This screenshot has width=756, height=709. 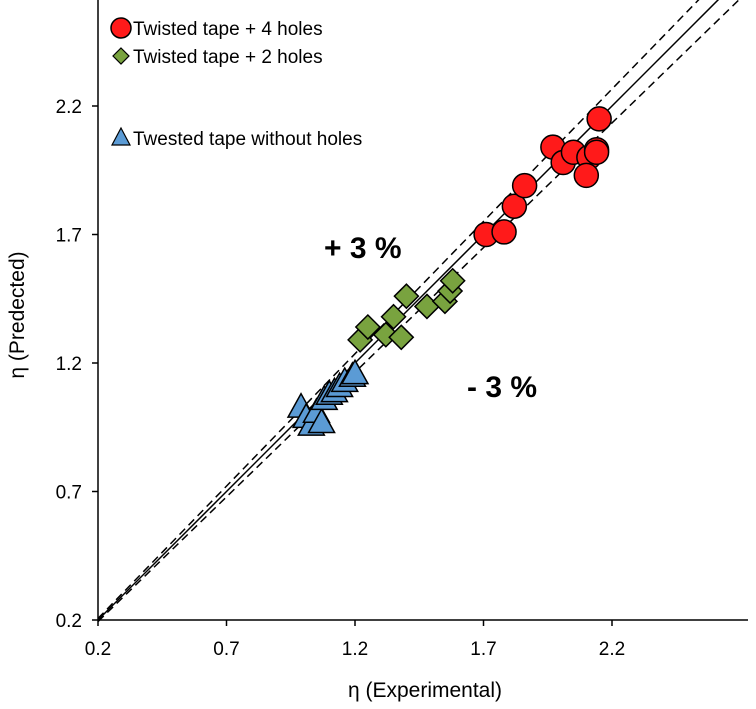 I want to click on y-tick-label: 0.2, so click(x=69, y=621).